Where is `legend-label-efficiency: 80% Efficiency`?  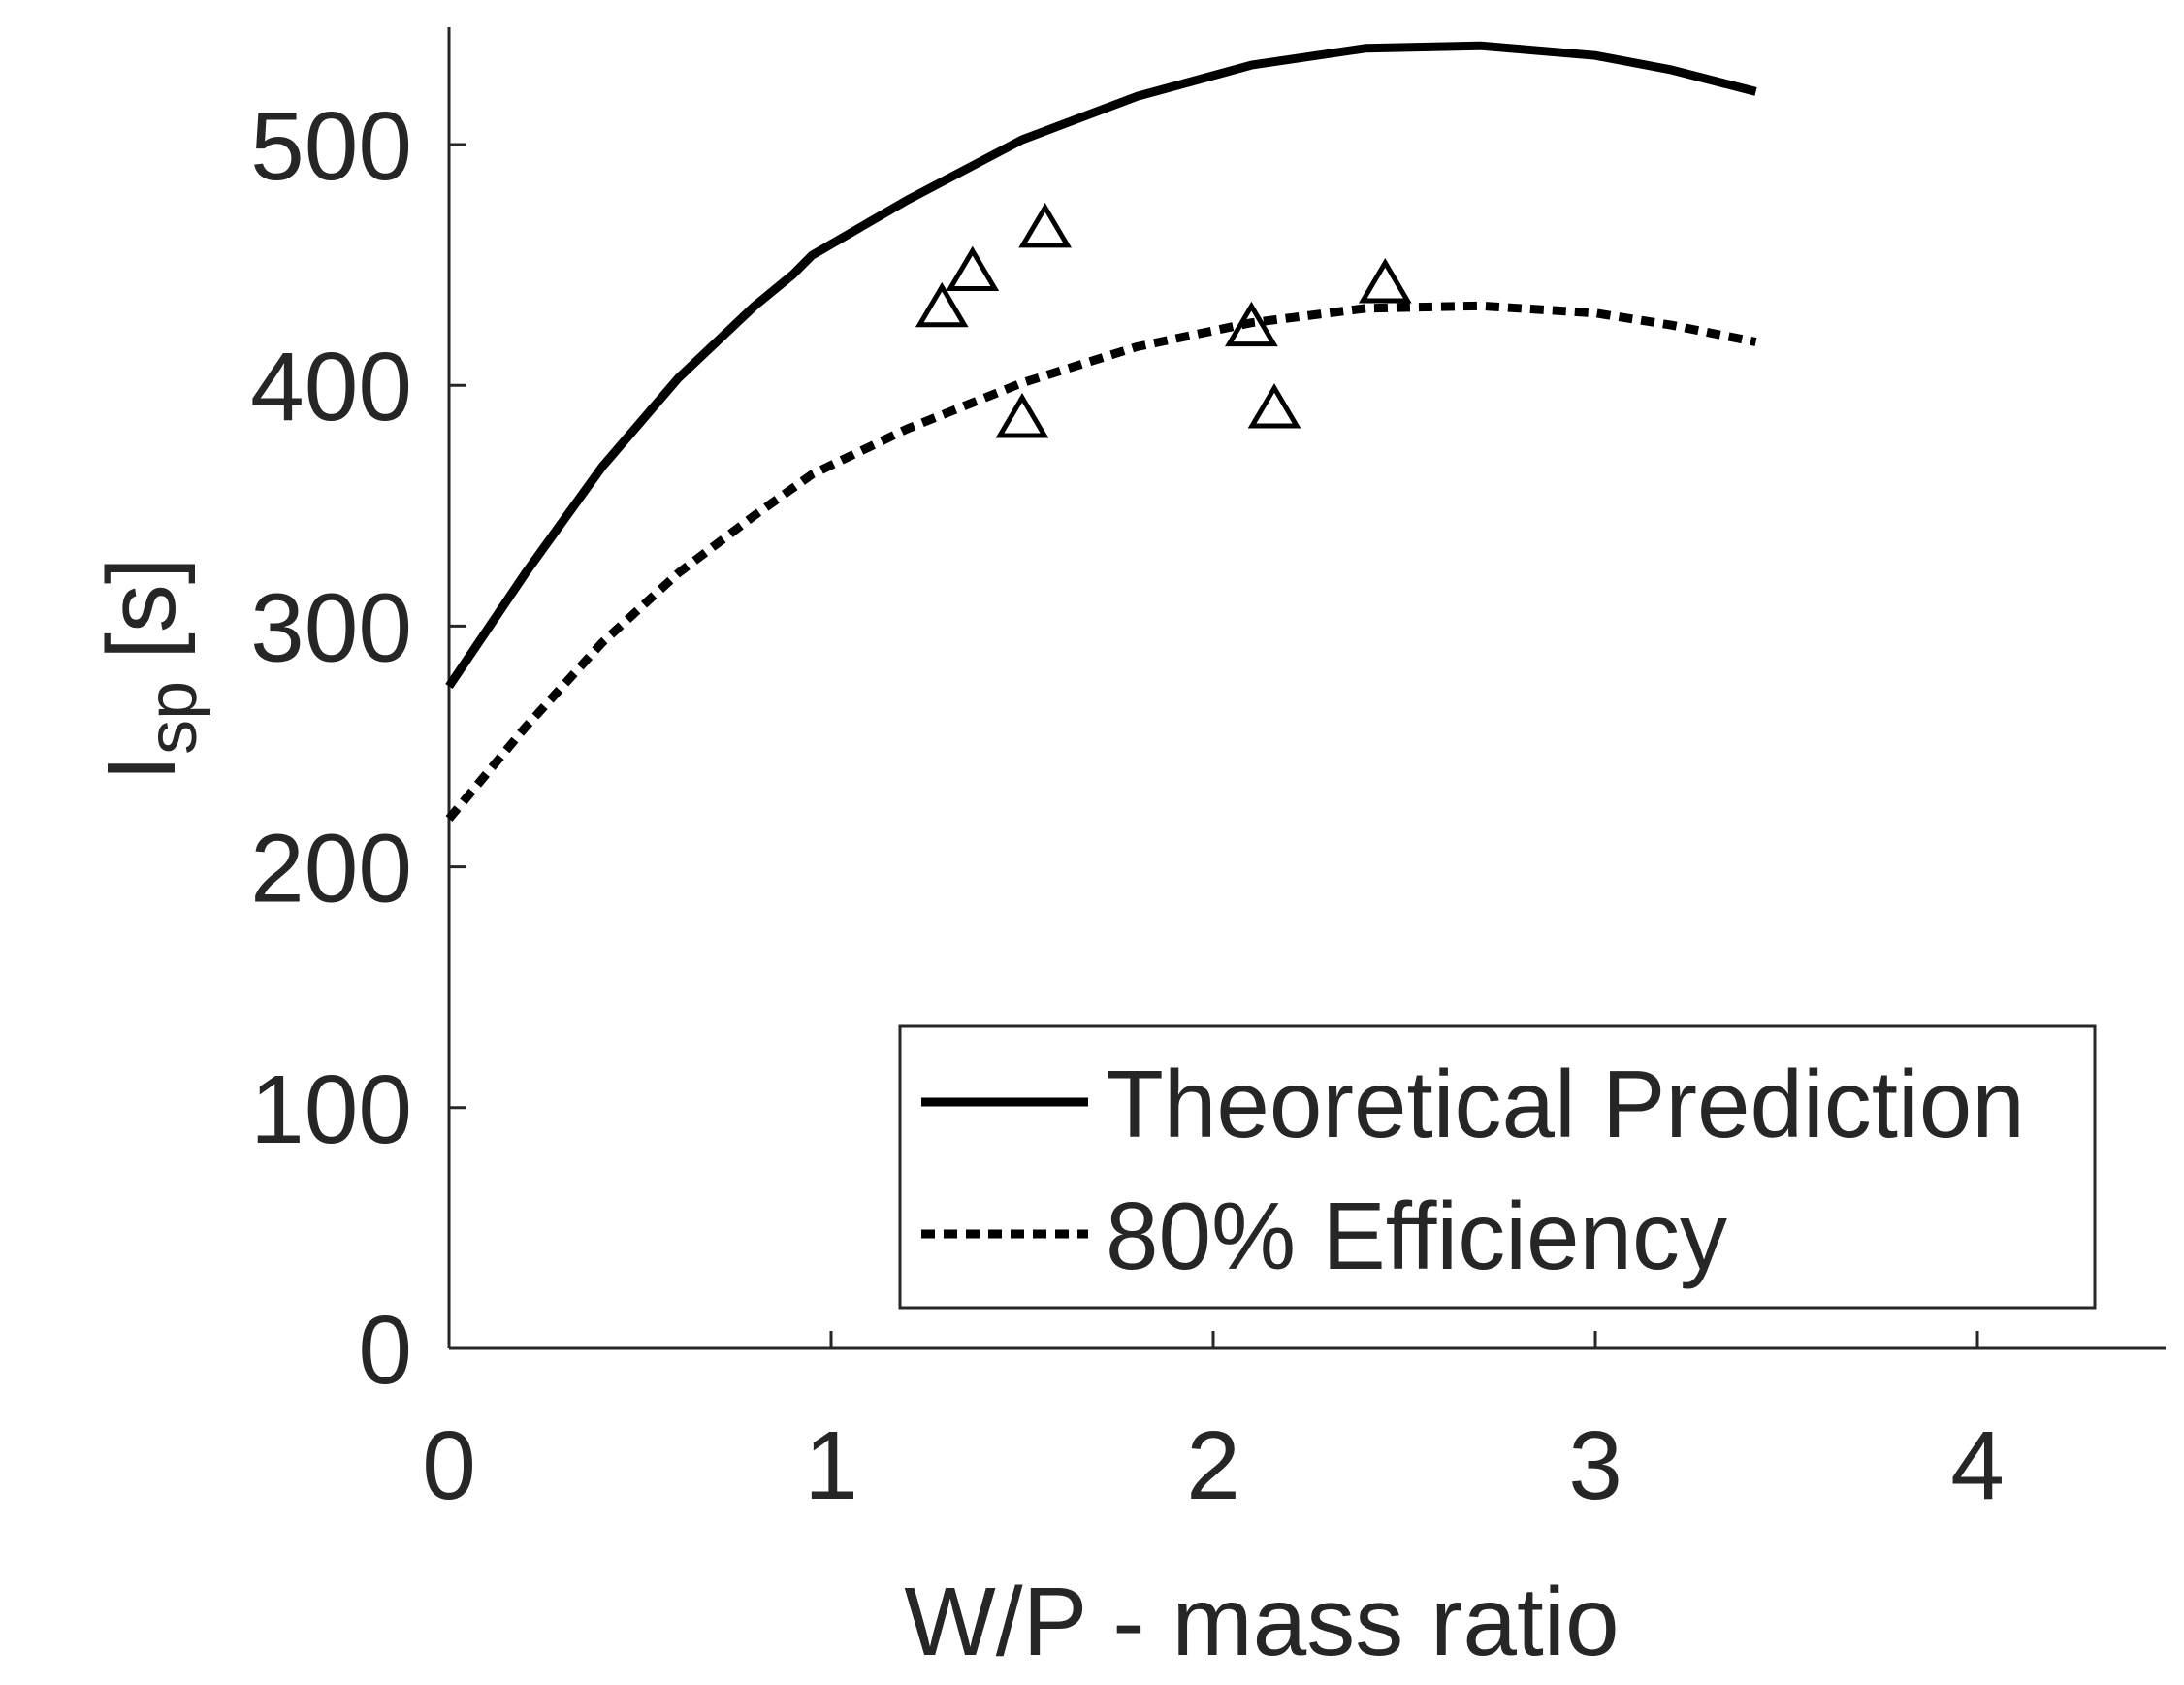
legend-label-efficiency: 80% Efficiency is located at coordinates (1416, 1236).